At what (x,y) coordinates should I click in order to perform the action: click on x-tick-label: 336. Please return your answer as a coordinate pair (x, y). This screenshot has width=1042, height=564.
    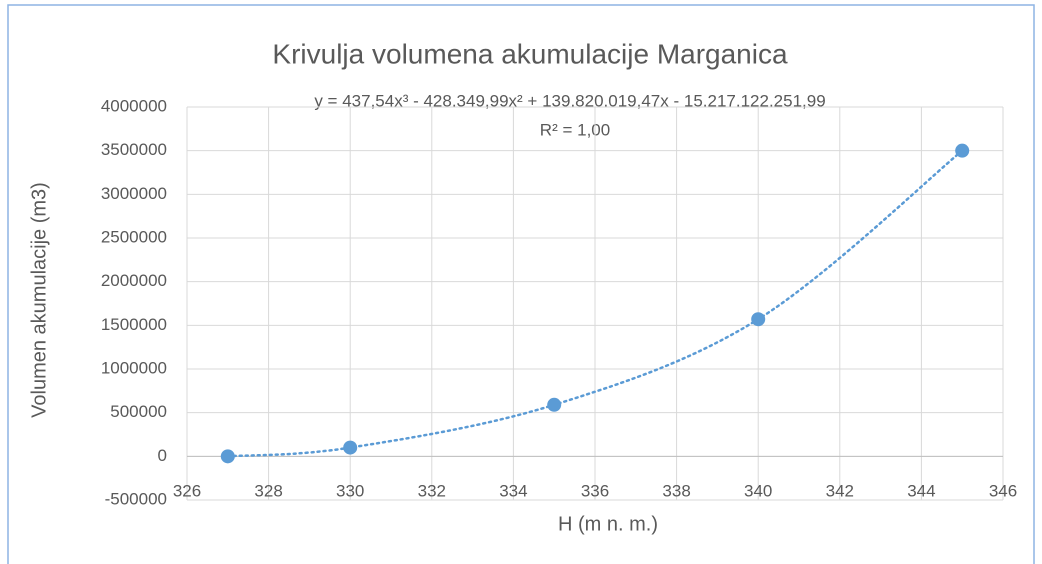
    Looking at the image, I should click on (595, 490).